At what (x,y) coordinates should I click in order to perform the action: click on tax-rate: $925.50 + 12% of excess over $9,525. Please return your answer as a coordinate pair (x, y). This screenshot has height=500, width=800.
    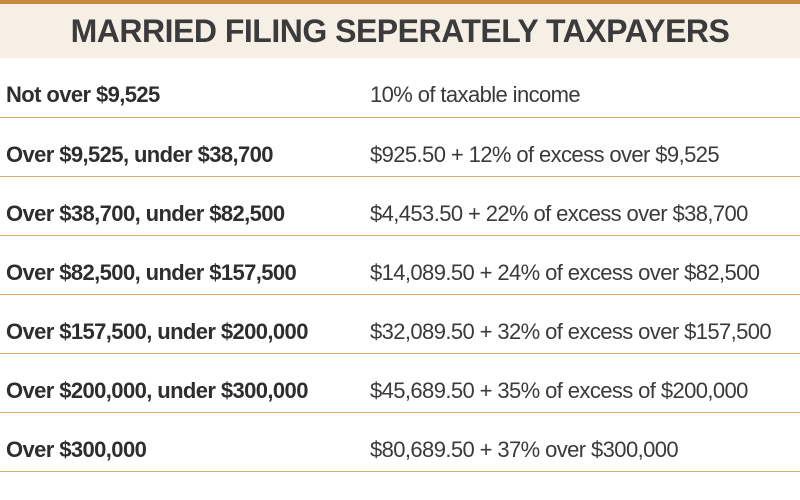
    Looking at the image, I should click on (545, 154).